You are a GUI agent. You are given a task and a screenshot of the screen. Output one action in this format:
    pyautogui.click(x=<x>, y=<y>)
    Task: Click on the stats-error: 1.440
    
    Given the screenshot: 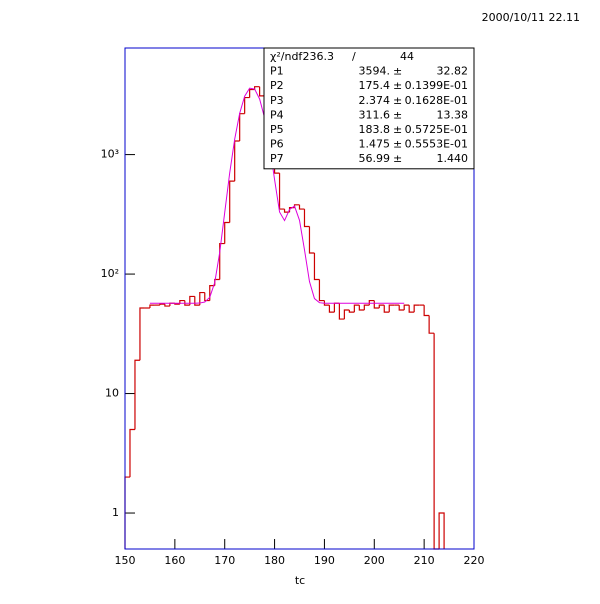 What is the action you would take?
    pyautogui.click(x=453, y=158)
    